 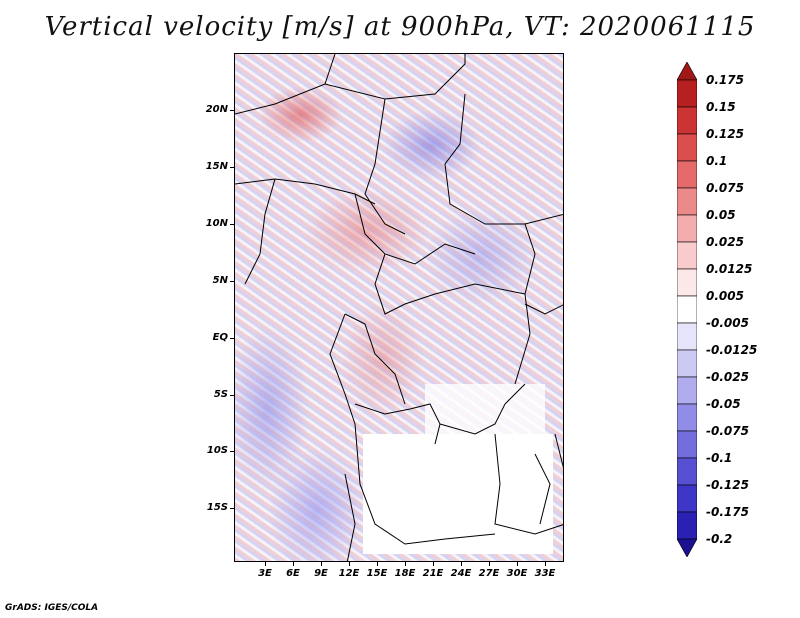 I want to click on lon-label: 33E, so click(x=545, y=573).